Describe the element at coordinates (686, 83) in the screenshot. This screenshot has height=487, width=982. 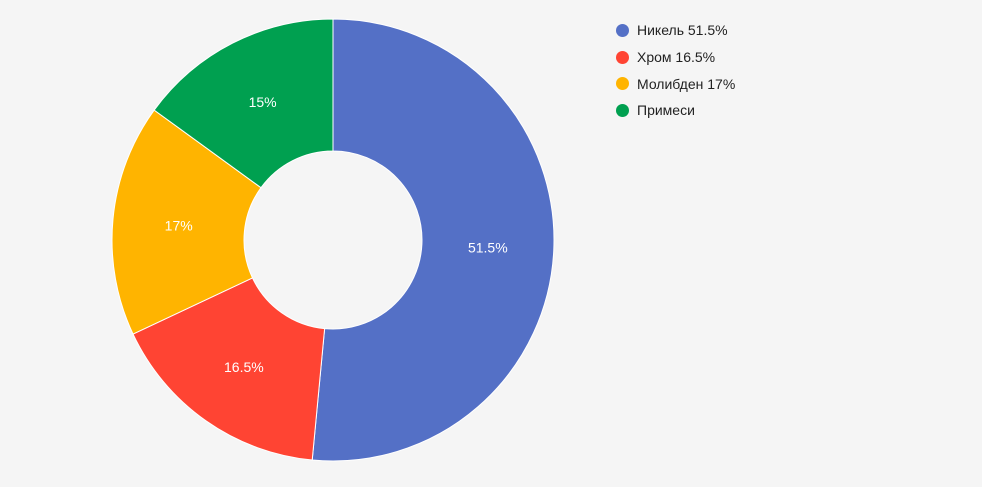
I see `legend-label-2: Молибден 17%` at that location.